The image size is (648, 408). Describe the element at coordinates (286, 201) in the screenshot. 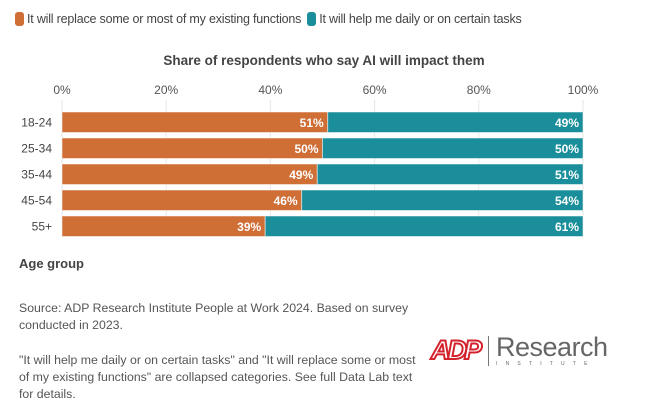

I see `data-label: 46%` at that location.